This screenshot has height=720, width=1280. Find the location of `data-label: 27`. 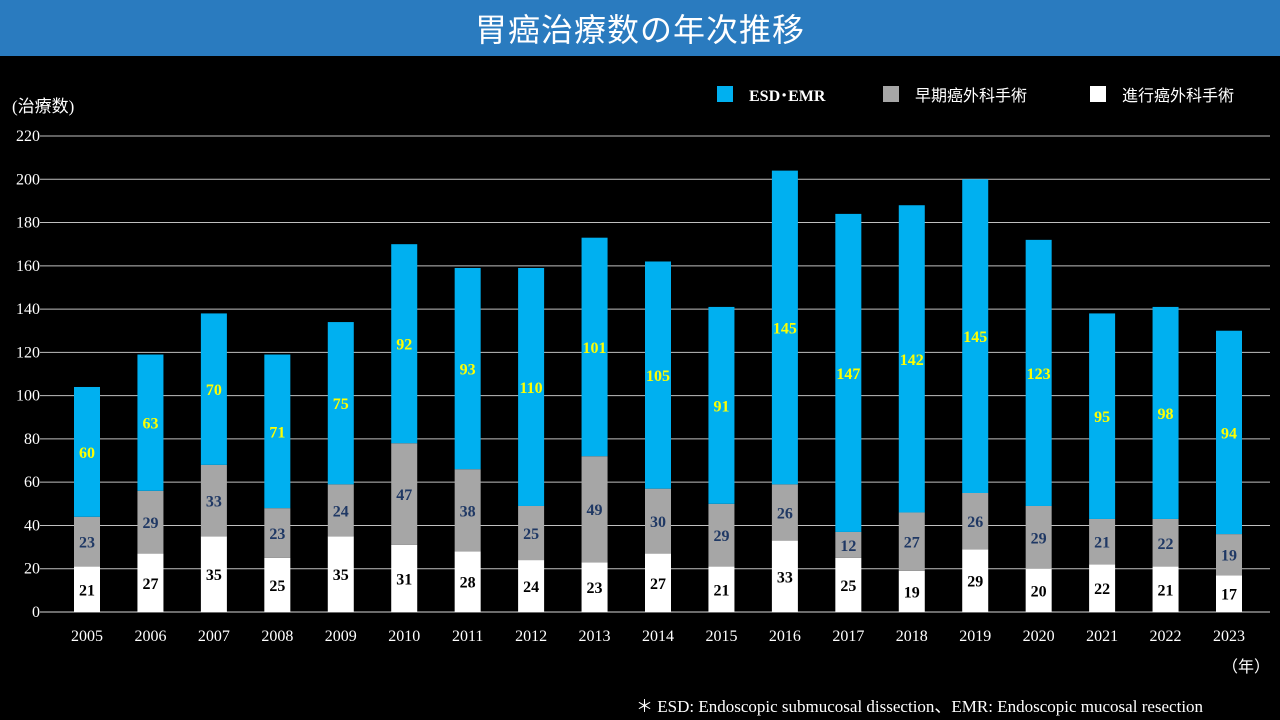

data-label: 27 is located at coordinates (658, 584).